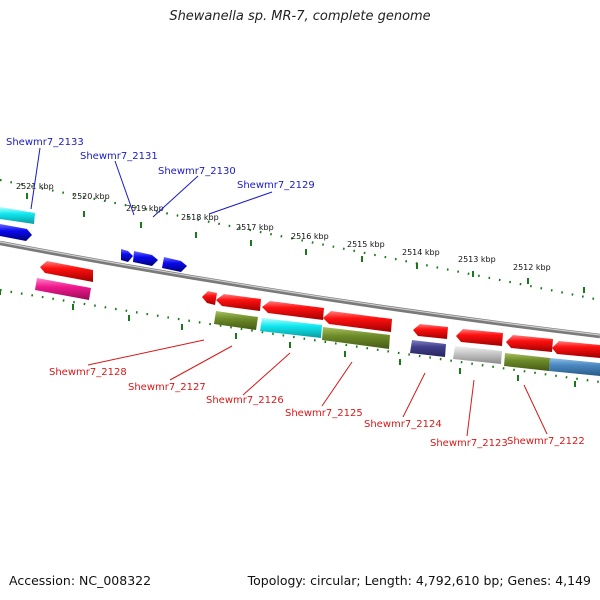  I want to click on forward-genes, so click(93, 239).